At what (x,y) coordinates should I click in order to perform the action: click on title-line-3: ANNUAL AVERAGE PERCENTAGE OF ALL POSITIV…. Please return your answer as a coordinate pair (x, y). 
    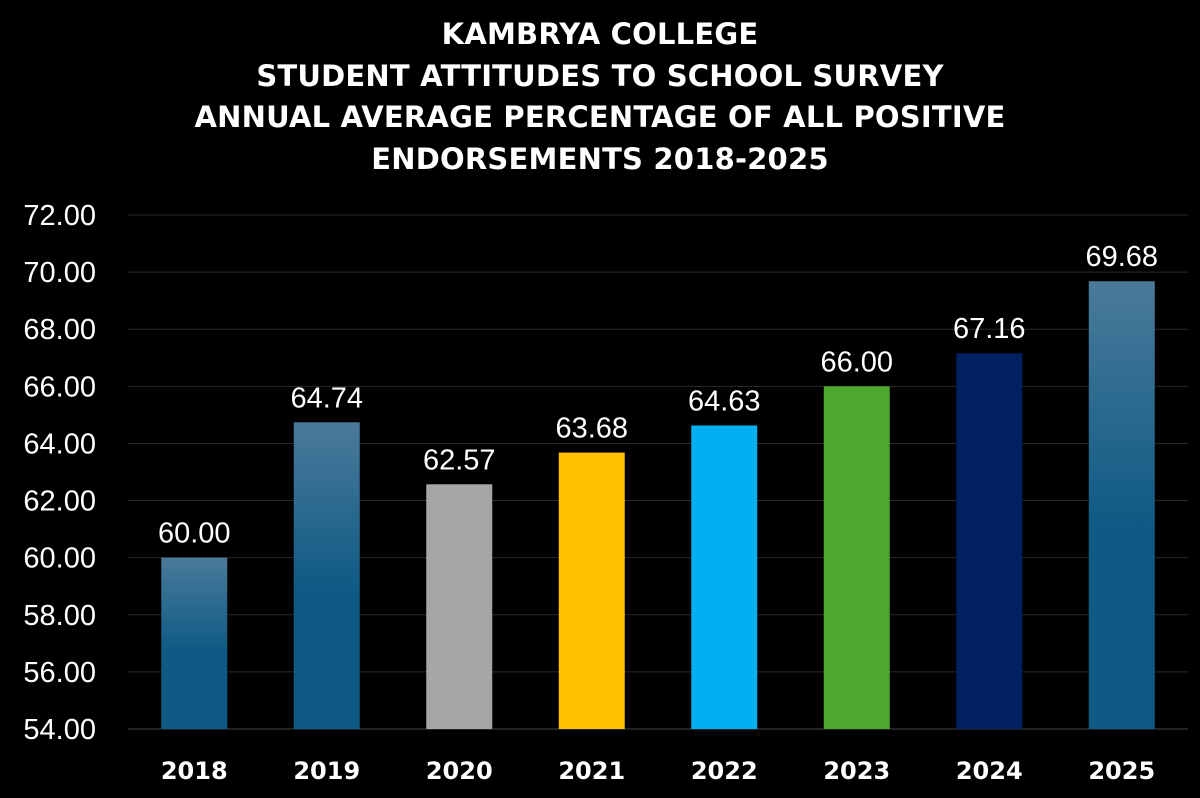
    Looking at the image, I should click on (600, 117).